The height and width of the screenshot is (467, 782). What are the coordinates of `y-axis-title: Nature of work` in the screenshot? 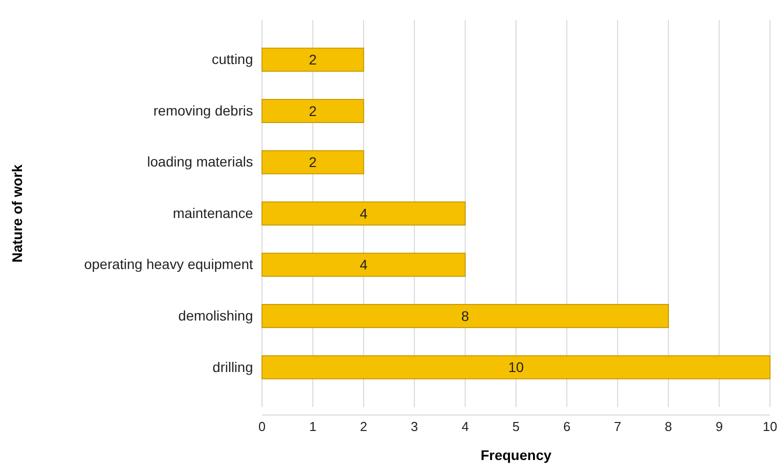 It's located at (17, 213).